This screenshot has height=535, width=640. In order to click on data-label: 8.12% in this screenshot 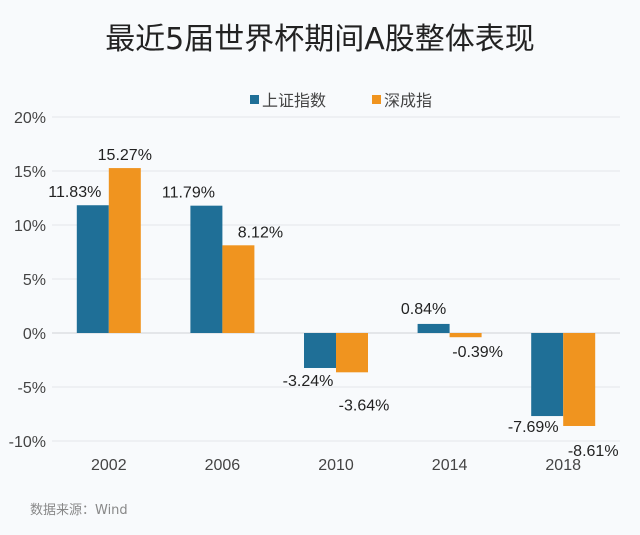, I will do `click(260, 232)`.